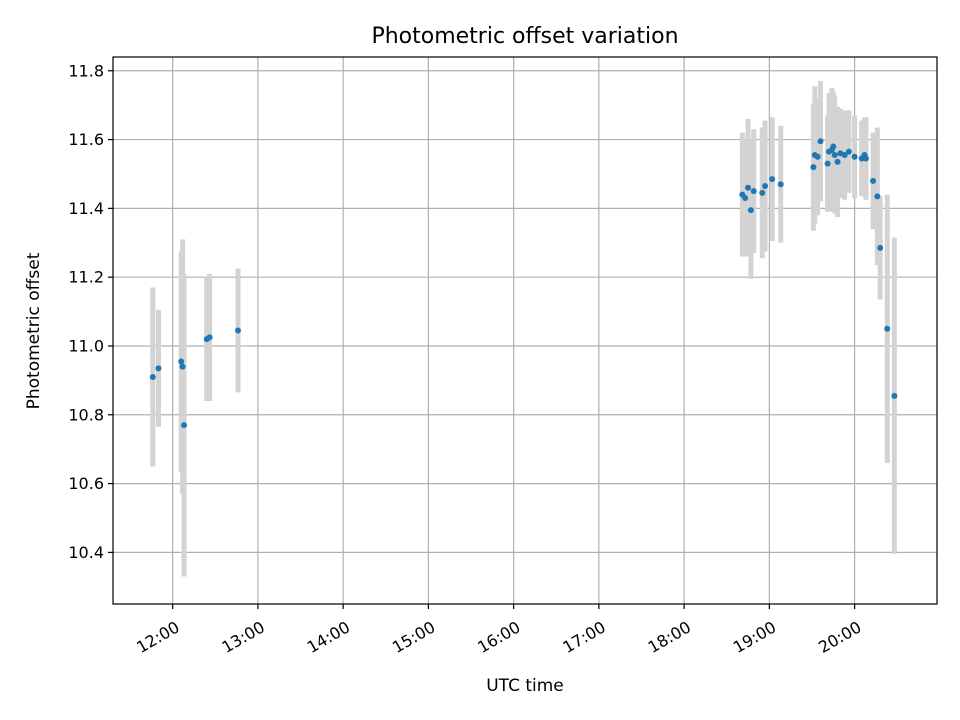 This screenshot has width=960, height=720. What do you see at coordinates (86, 139) in the screenshot?
I see `y-tick-label: 11.6` at bounding box center [86, 139].